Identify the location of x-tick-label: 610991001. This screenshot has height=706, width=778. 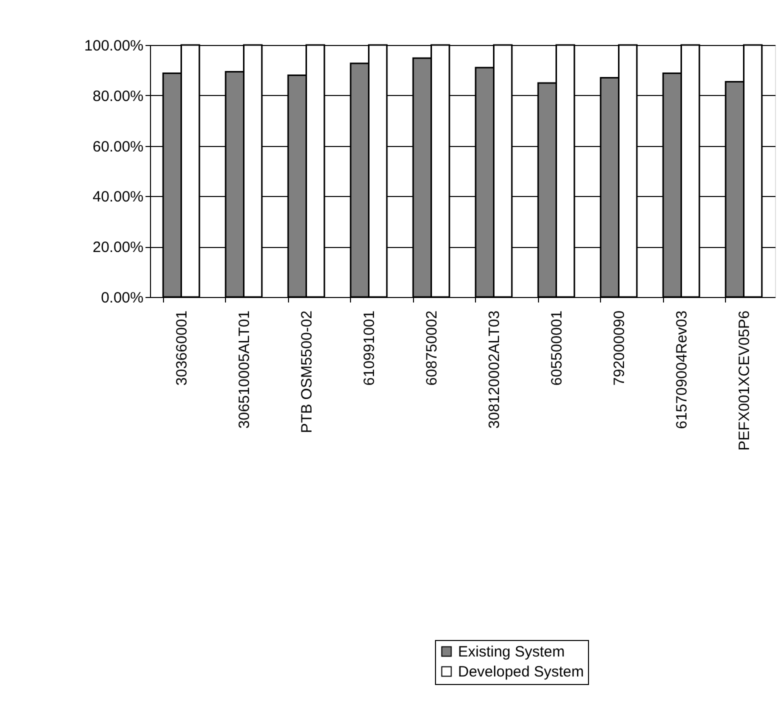
(369, 348).